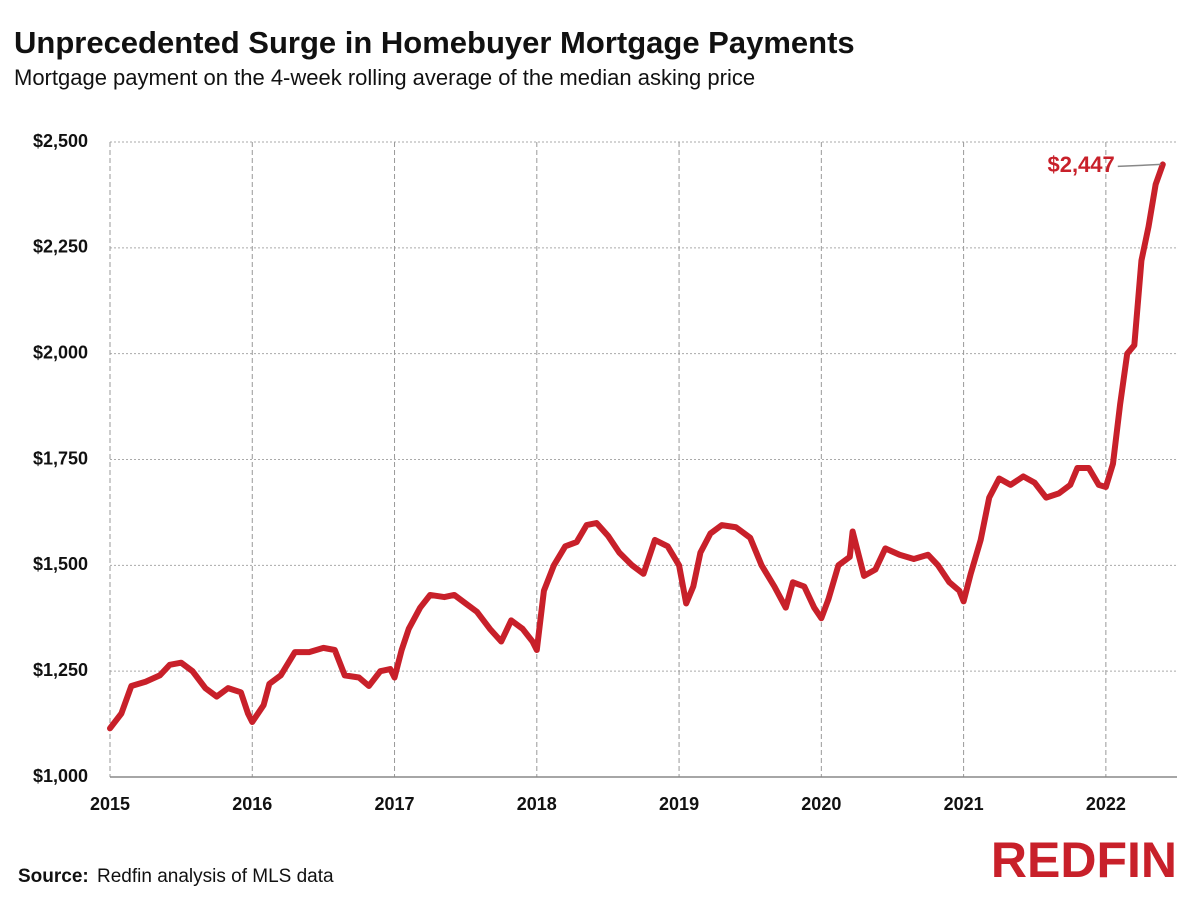 The width and height of the screenshot is (1201, 900). I want to click on y-tick-label: $2,500, so click(60, 141).